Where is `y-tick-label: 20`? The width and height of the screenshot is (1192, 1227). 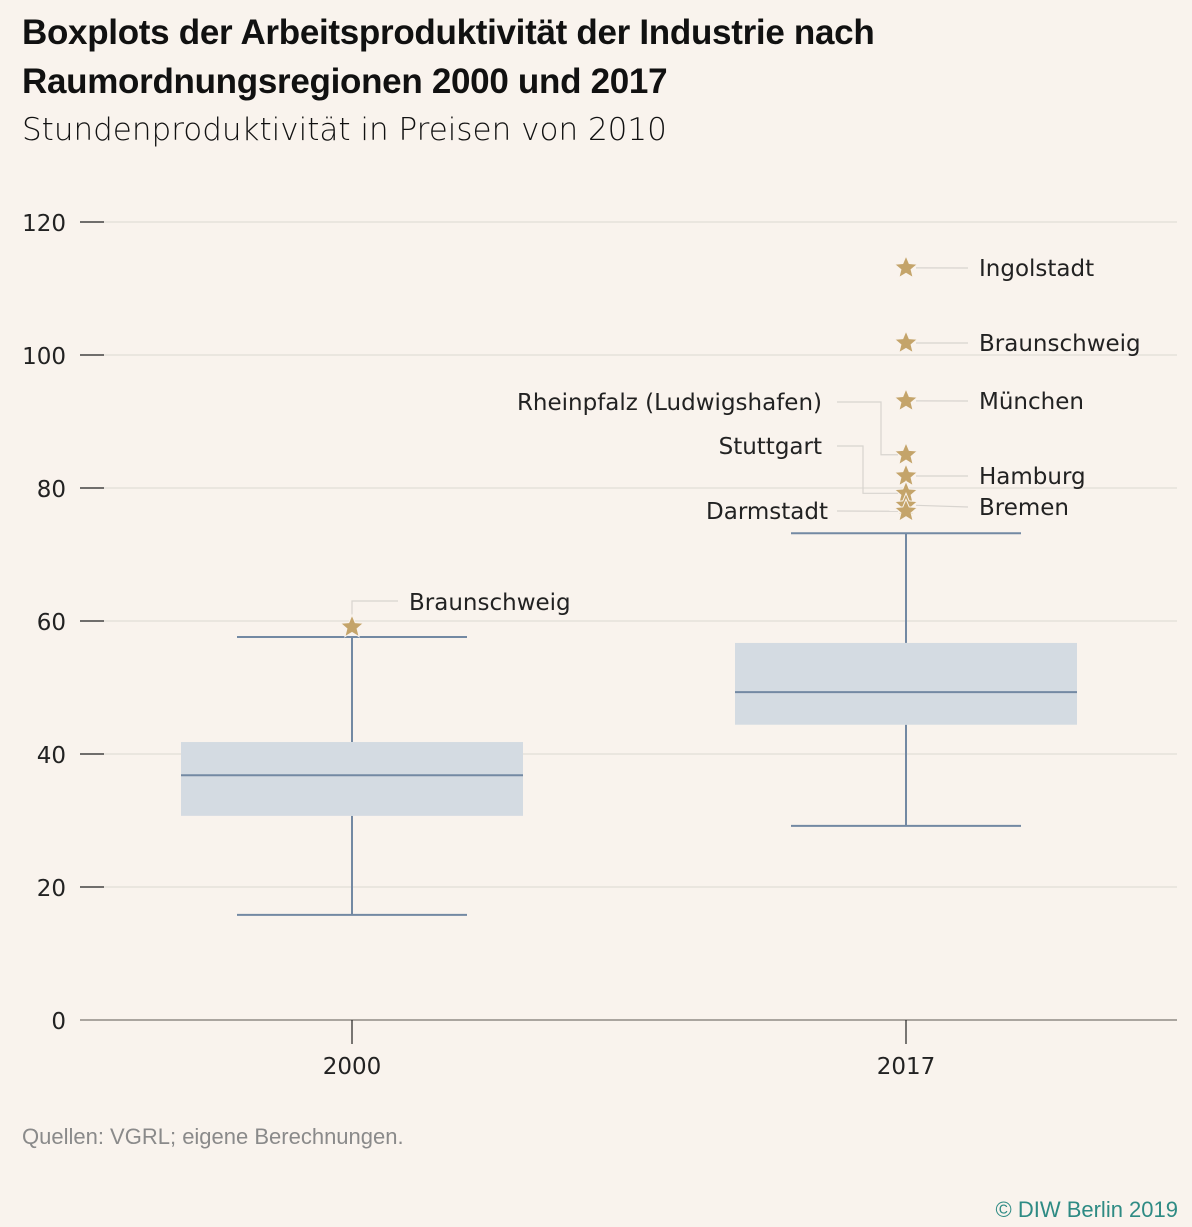
y-tick-label: 20 is located at coordinates (51, 889).